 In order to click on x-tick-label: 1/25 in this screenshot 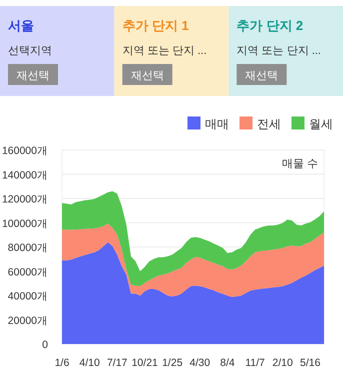, I will do `click(172, 363)`.